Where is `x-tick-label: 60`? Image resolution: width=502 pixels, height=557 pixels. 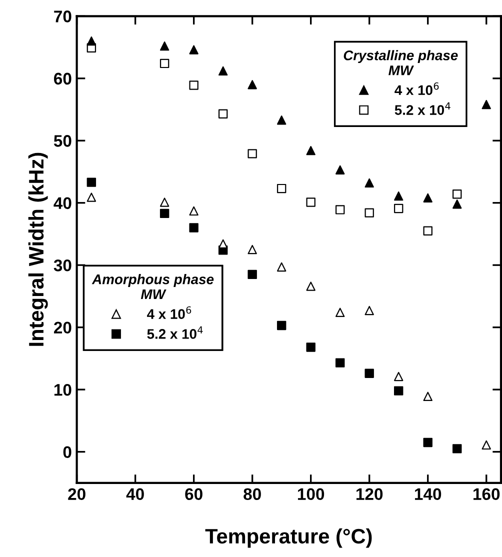
x-tick-label: 60 is located at coordinates (193, 494).